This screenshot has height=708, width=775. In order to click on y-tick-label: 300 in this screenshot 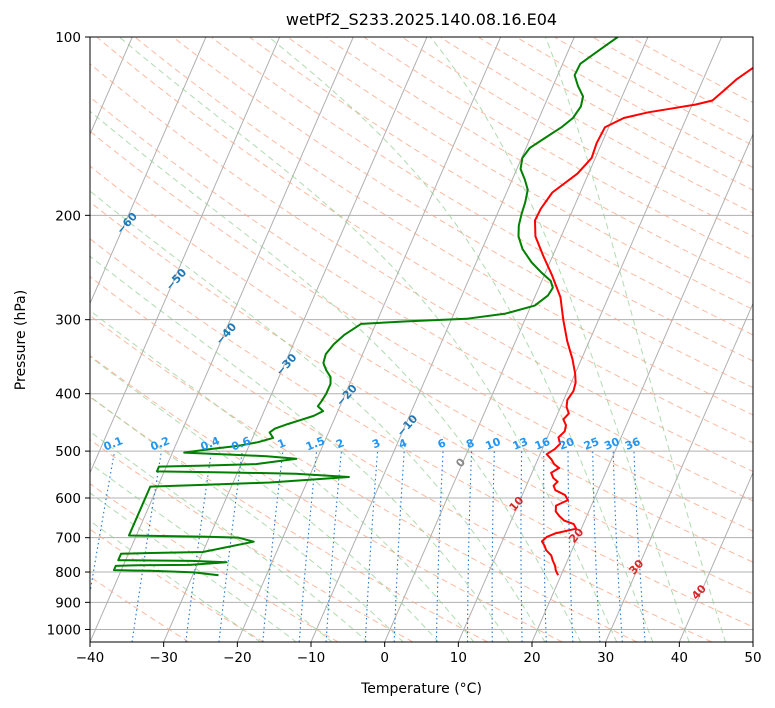, I will do `click(68, 321)`.